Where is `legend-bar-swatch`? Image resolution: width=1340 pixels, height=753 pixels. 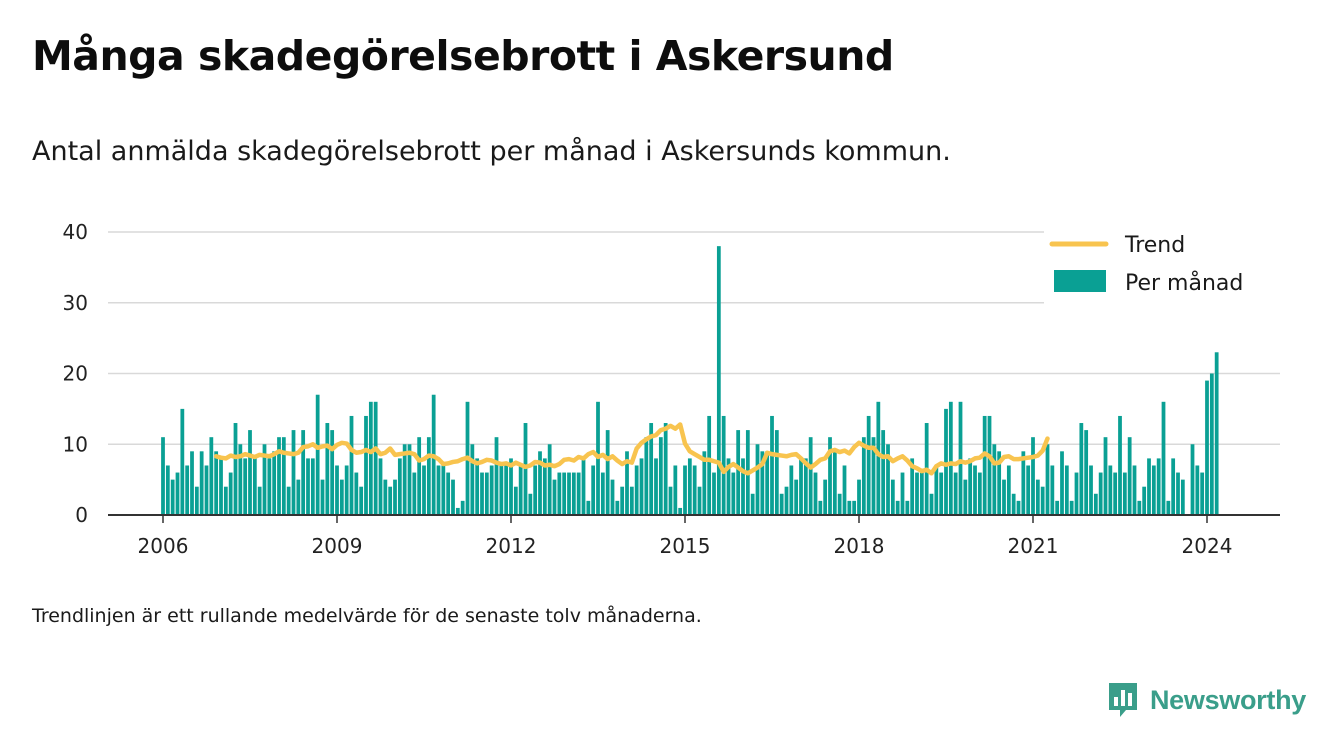
legend-bar-swatch is located at coordinates (1080, 281).